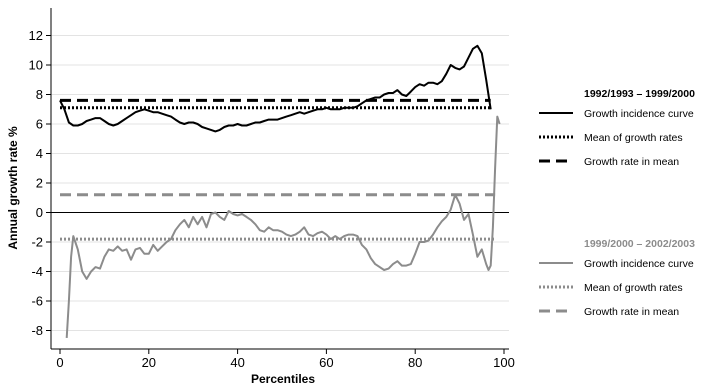  What do you see at coordinates (36, 35) in the screenshot?
I see `y-tick-label: 12` at bounding box center [36, 35].